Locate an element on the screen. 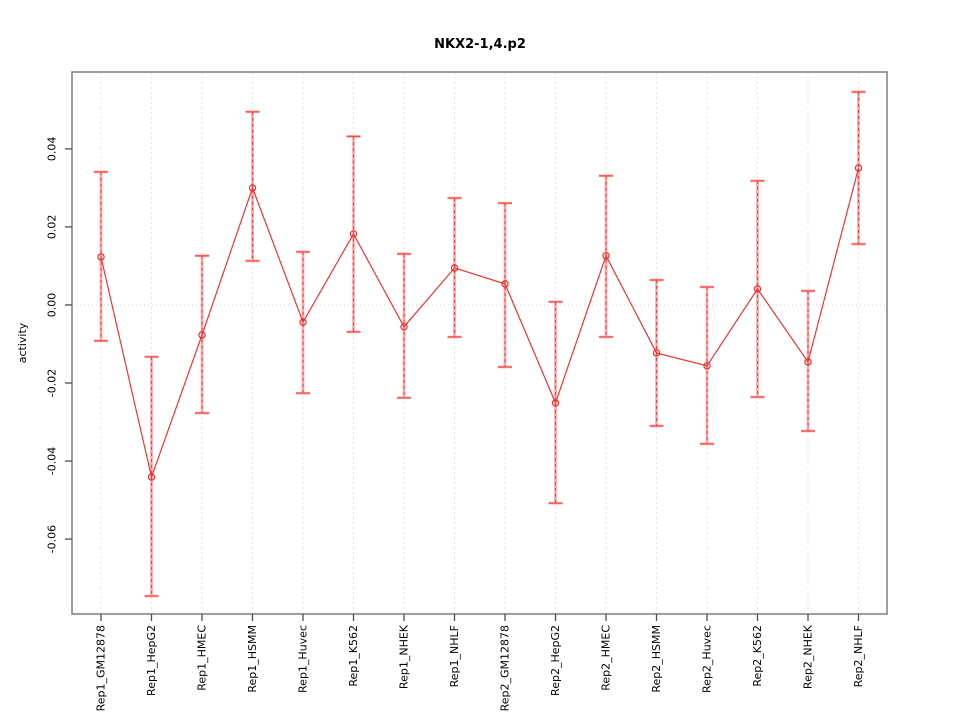 This screenshot has width=960, height=720. x-tick-label: Rep1_NHEK is located at coordinates (404, 656).